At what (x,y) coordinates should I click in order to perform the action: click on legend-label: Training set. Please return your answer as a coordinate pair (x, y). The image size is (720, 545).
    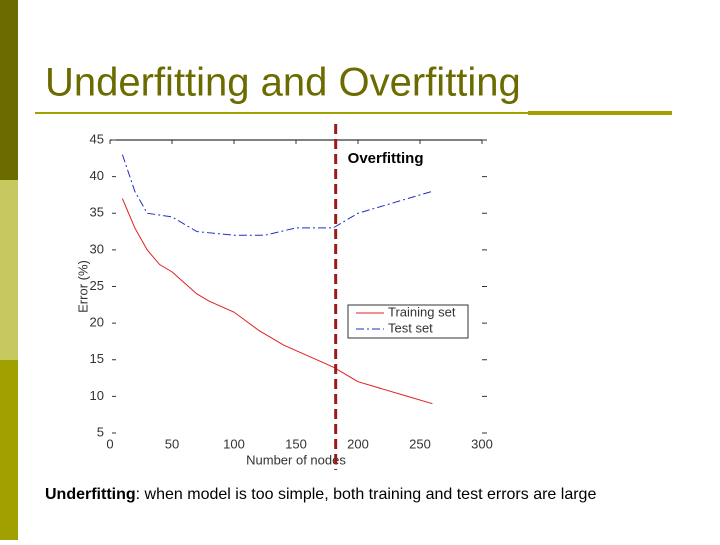
    Looking at the image, I should click on (422, 311).